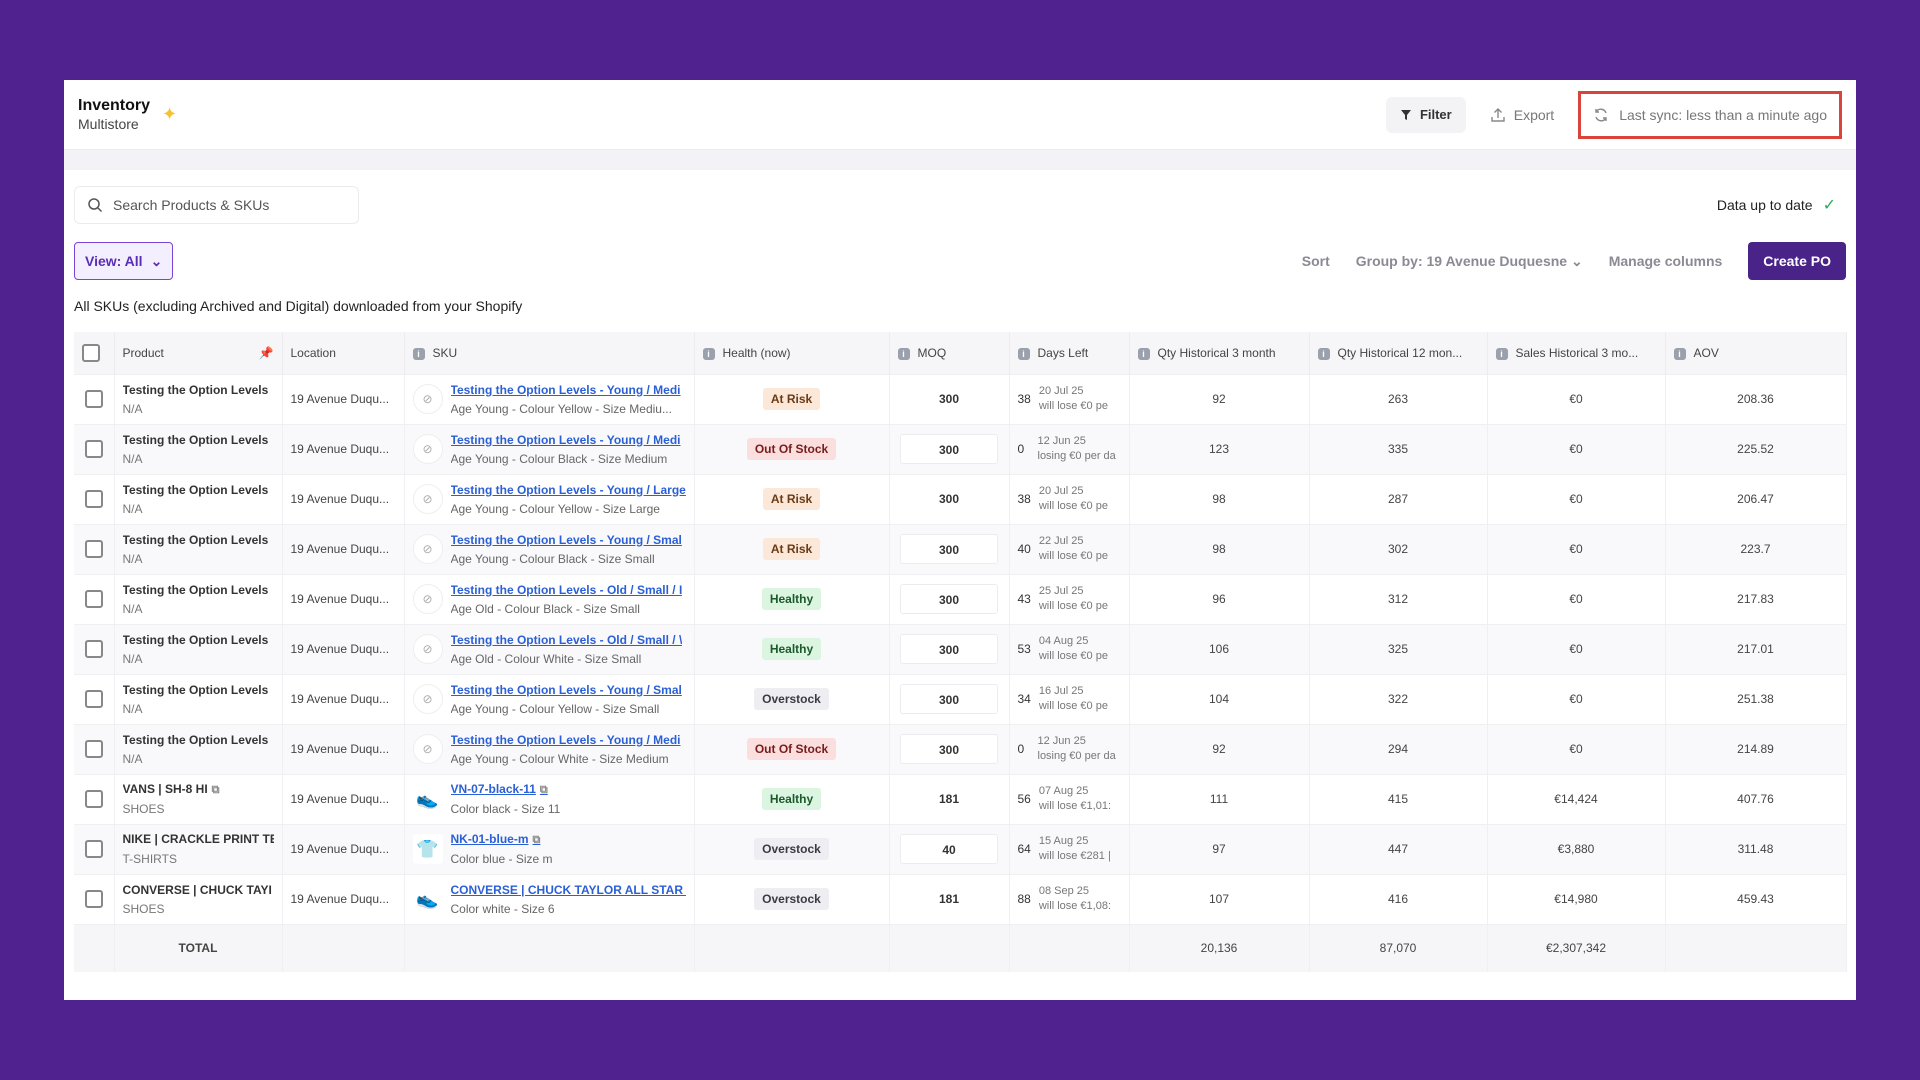  I want to click on create-po-button: Create PO, so click(1797, 261).